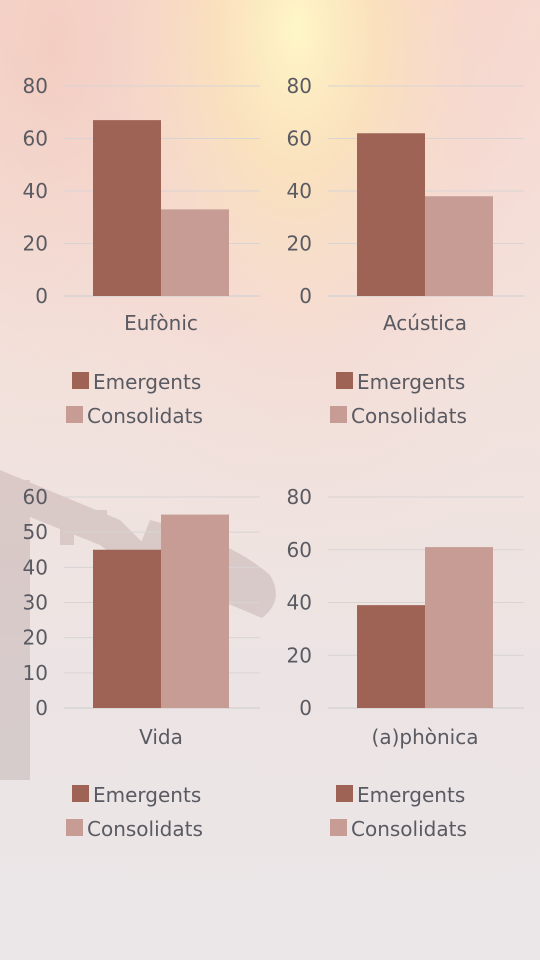  What do you see at coordinates (35, 603) in the screenshot?
I see `y-tick-label: 30` at bounding box center [35, 603].